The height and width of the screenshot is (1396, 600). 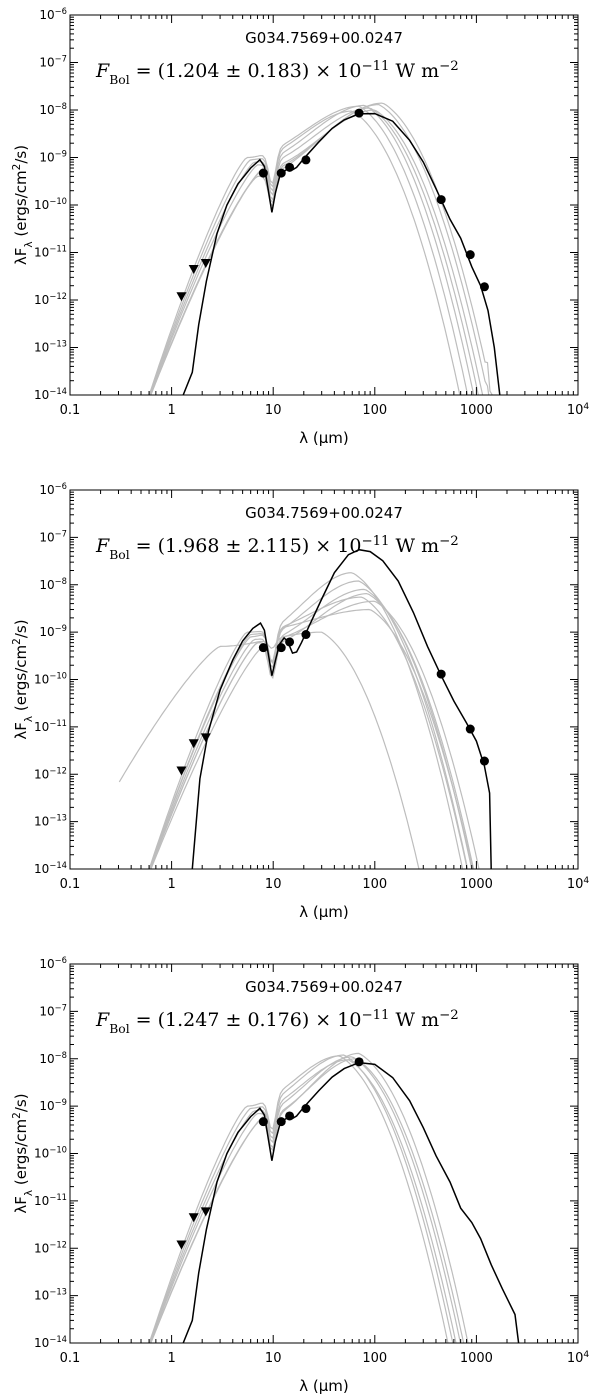 What do you see at coordinates (277, 548) in the screenshot?
I see `bolometric-flux-annotation: FBol = (1.968 ± 2.115) × 10−11 W m−2` at bounding box center [277, 548].